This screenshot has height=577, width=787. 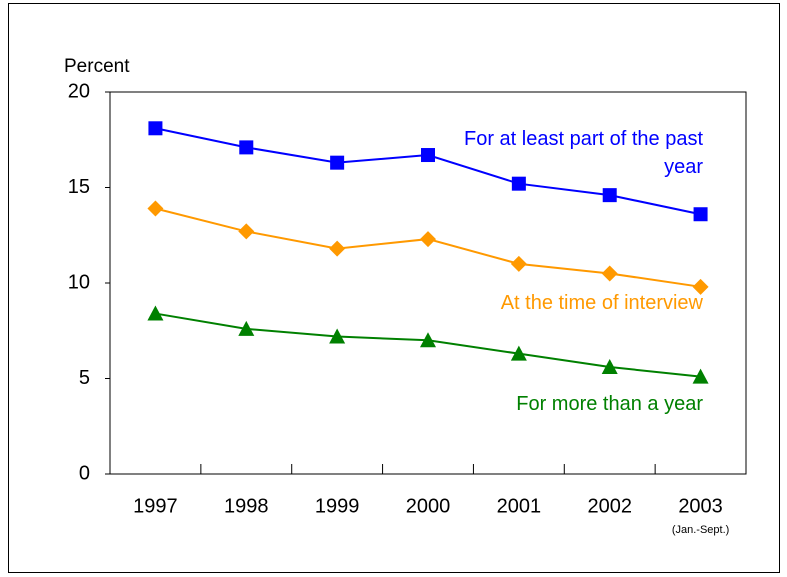 I want to click on x-tick-label: 2002, so click(x=609, y=506).